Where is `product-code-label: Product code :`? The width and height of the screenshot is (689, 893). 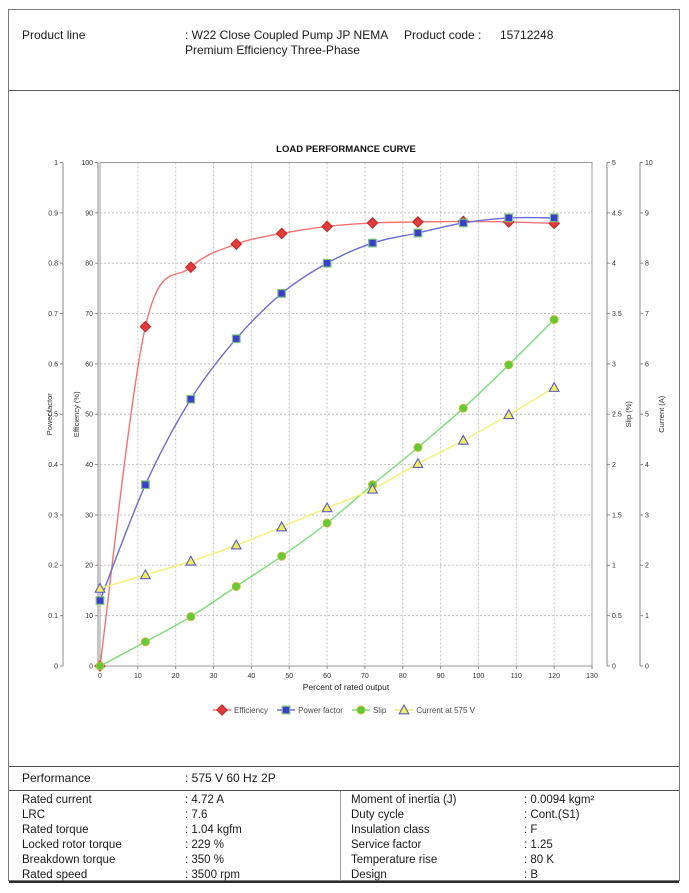
product-code-label: Product code : is located at coordinates (443, 35).